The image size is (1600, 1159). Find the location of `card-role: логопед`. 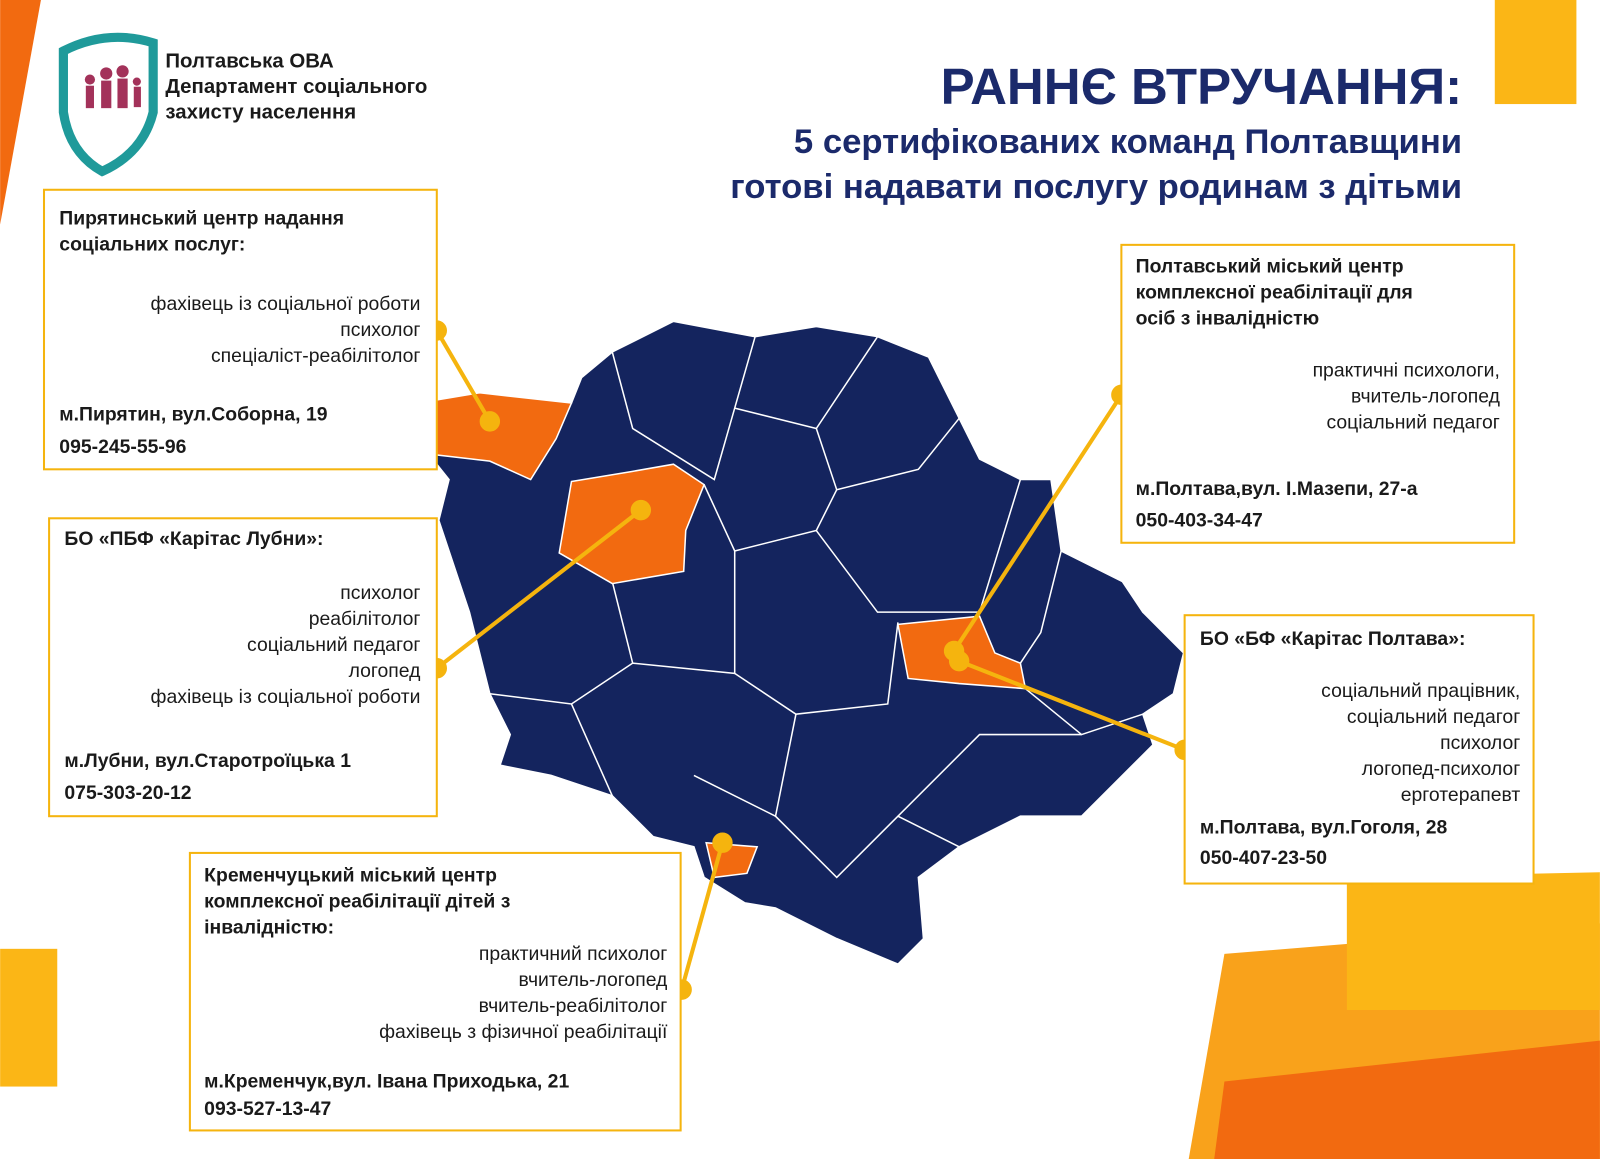

card-role: логопед is located at coordinates (385, 671).